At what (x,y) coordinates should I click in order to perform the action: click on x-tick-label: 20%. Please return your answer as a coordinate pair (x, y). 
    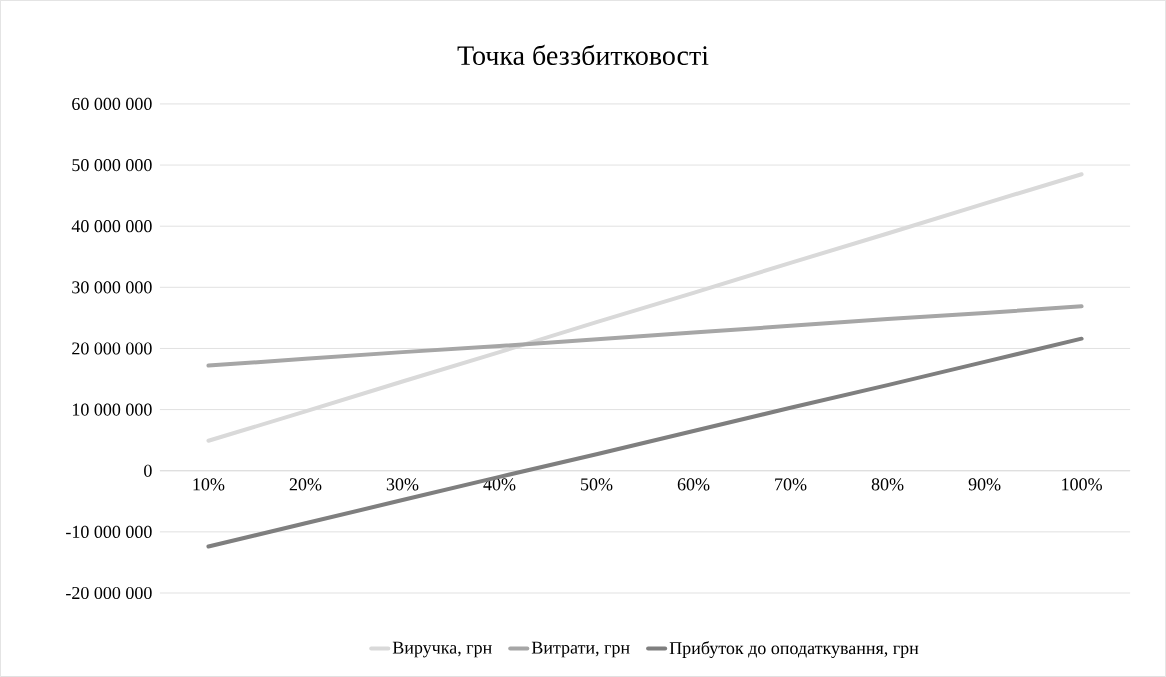
    Looking at the image, I should click on (305, 484).